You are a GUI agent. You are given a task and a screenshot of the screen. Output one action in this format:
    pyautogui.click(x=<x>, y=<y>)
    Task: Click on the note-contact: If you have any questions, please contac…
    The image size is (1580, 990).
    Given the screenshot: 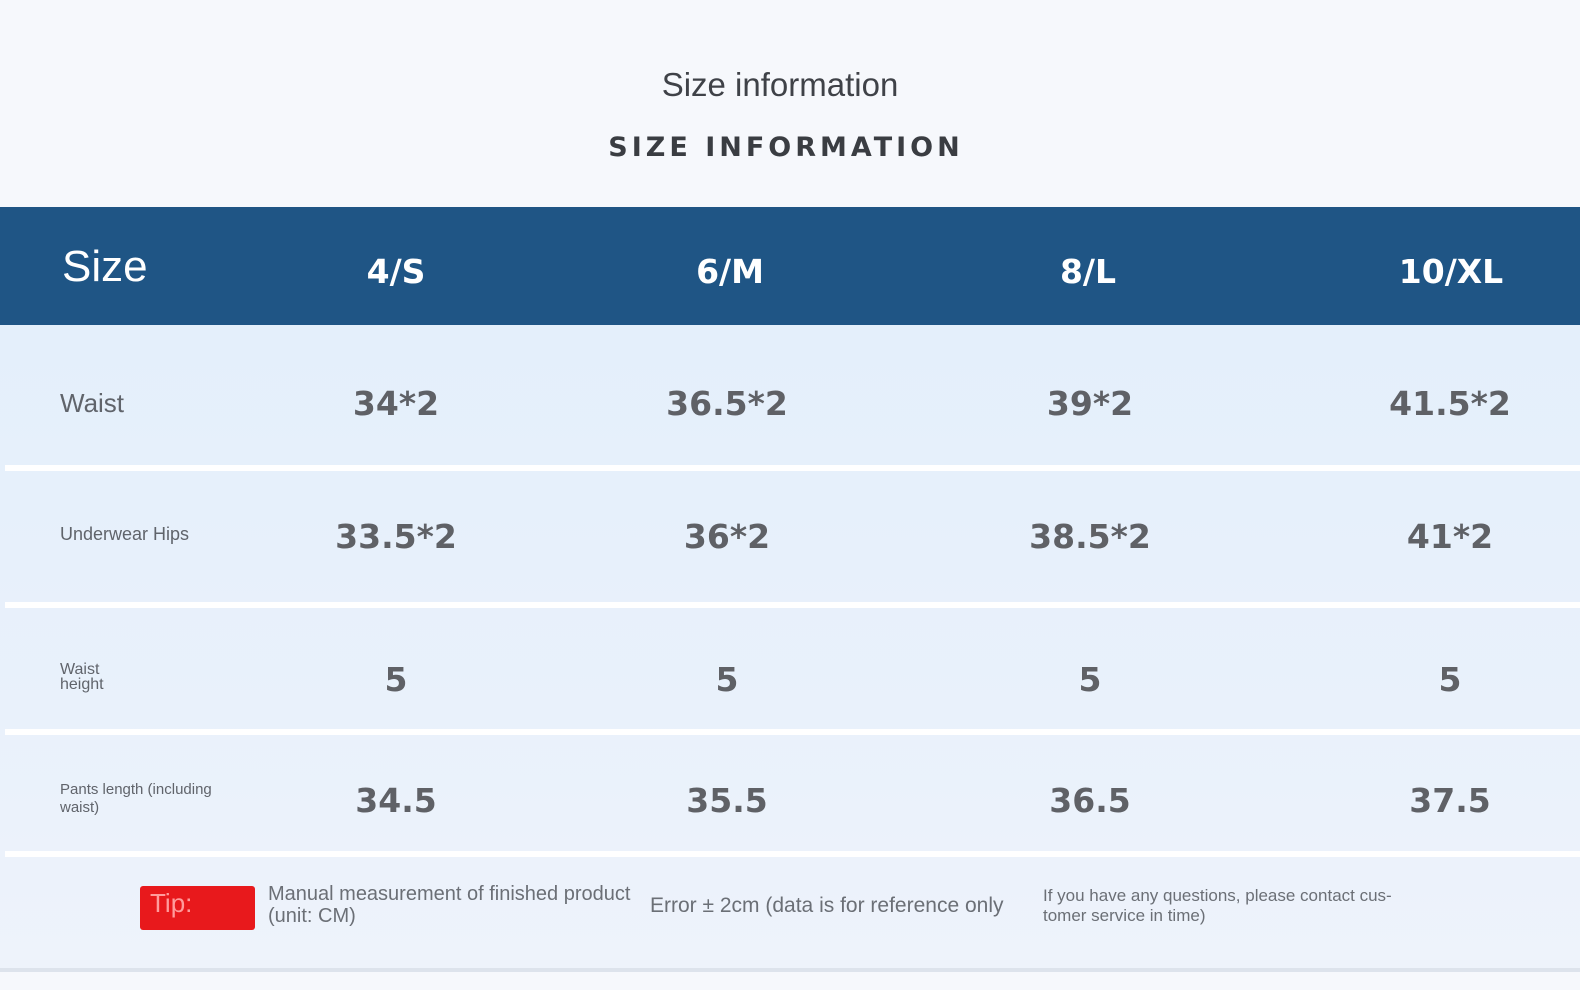 What is the action you would take?
    pyautogui.click(x=1217, y=906)
    